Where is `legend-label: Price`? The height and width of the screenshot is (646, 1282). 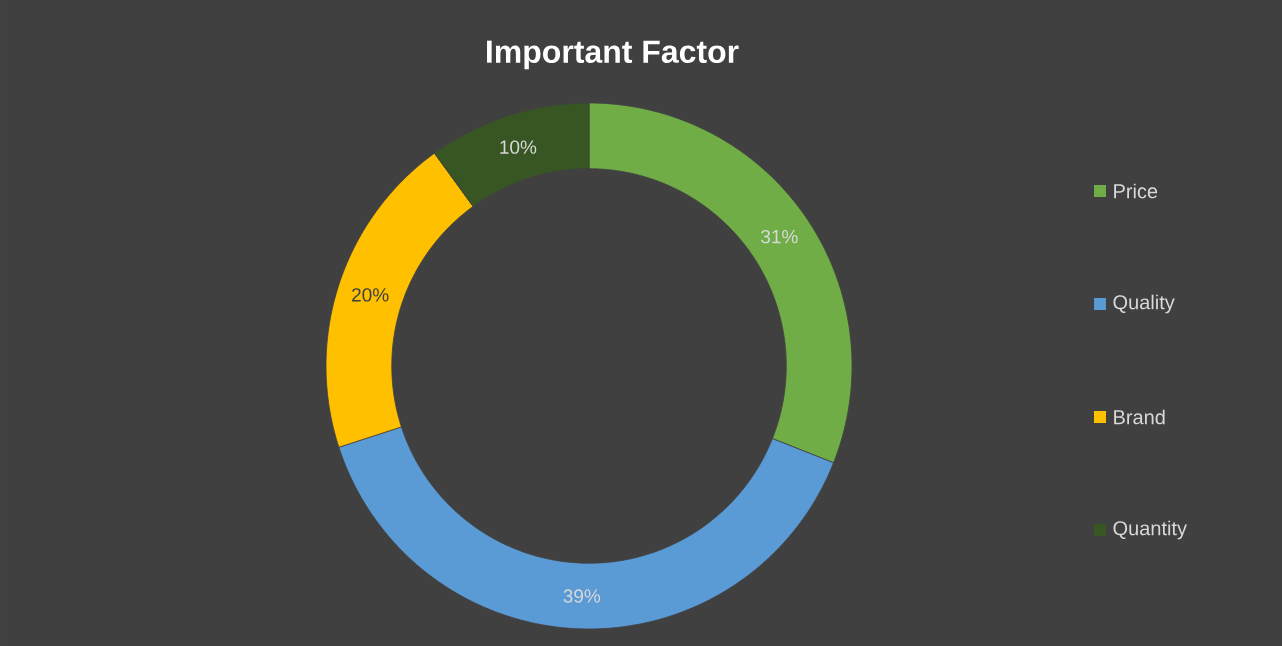 legend-label: Price is located at coordinates (1136, 191).